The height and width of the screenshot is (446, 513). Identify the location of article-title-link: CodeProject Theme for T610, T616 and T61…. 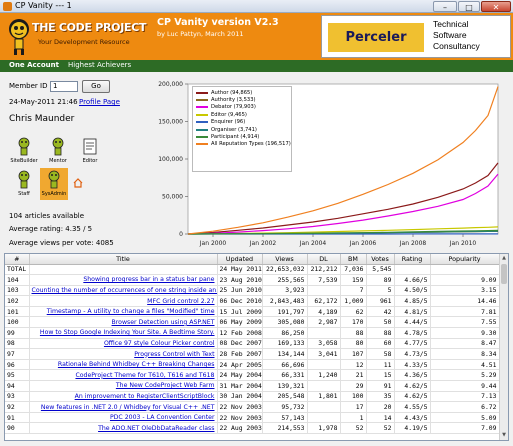
(123, 375).